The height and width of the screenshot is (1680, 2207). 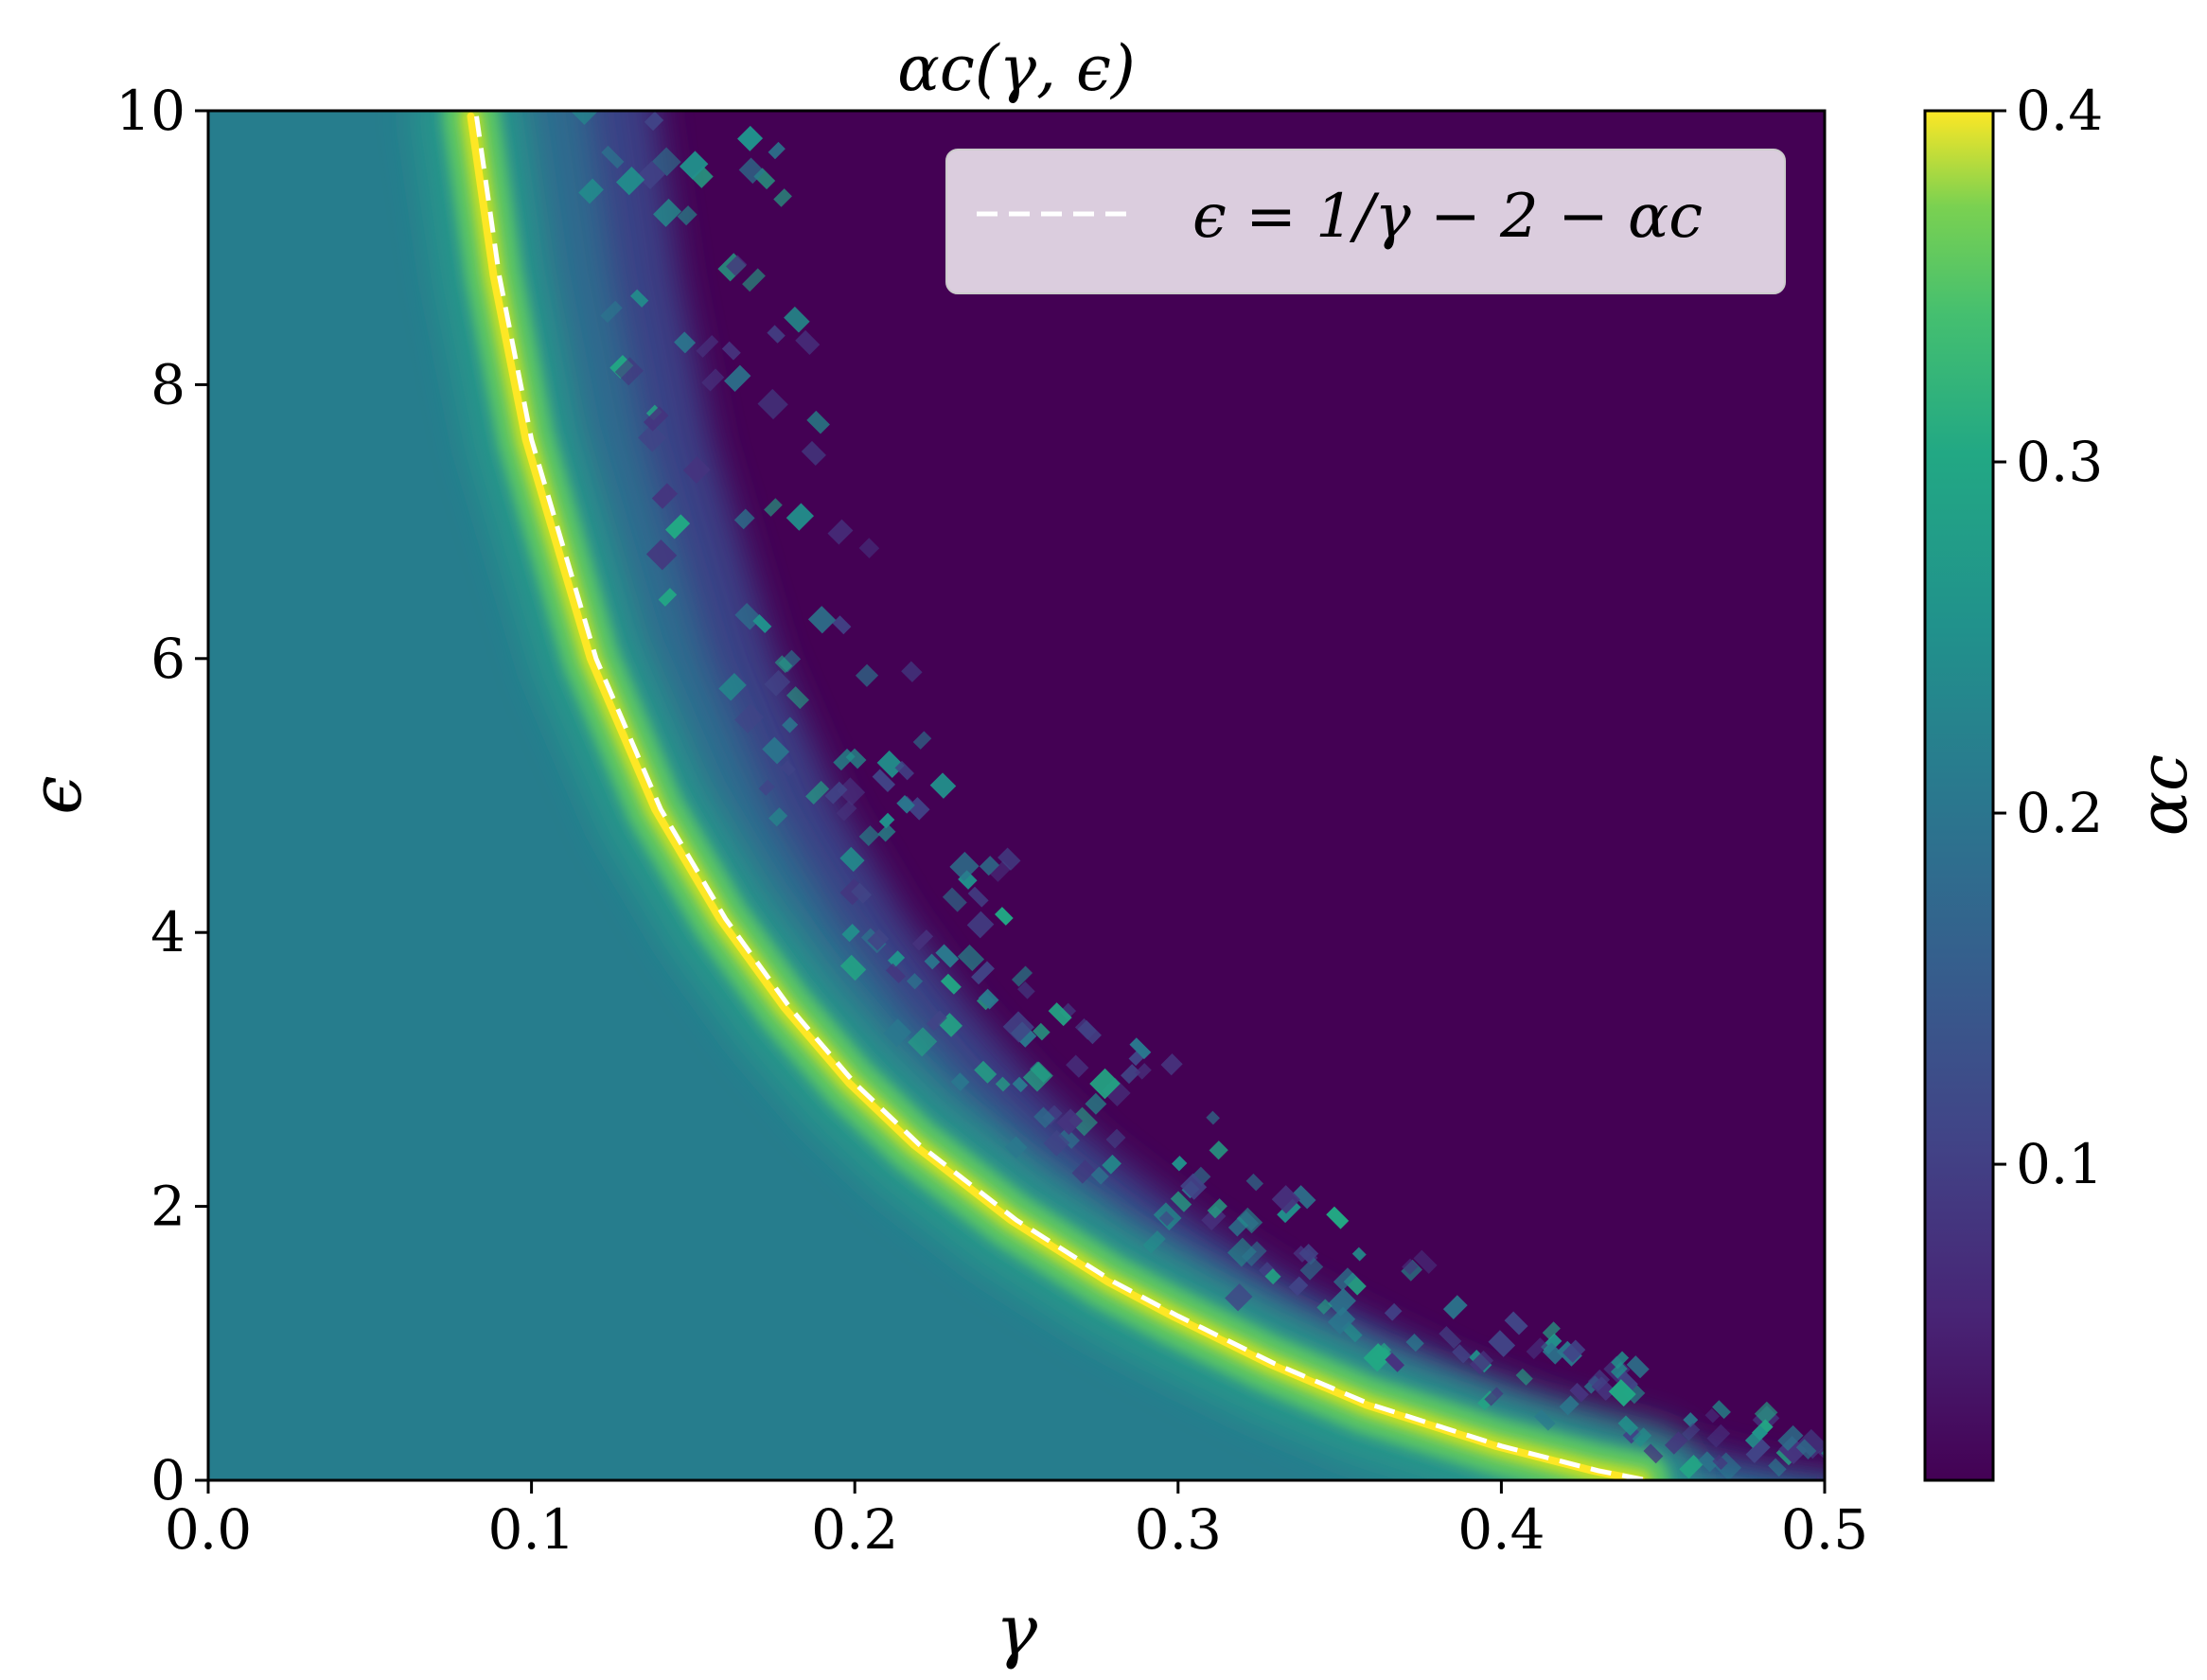 I want to click on colorbar-gradient, so click(x=1959, y=795).